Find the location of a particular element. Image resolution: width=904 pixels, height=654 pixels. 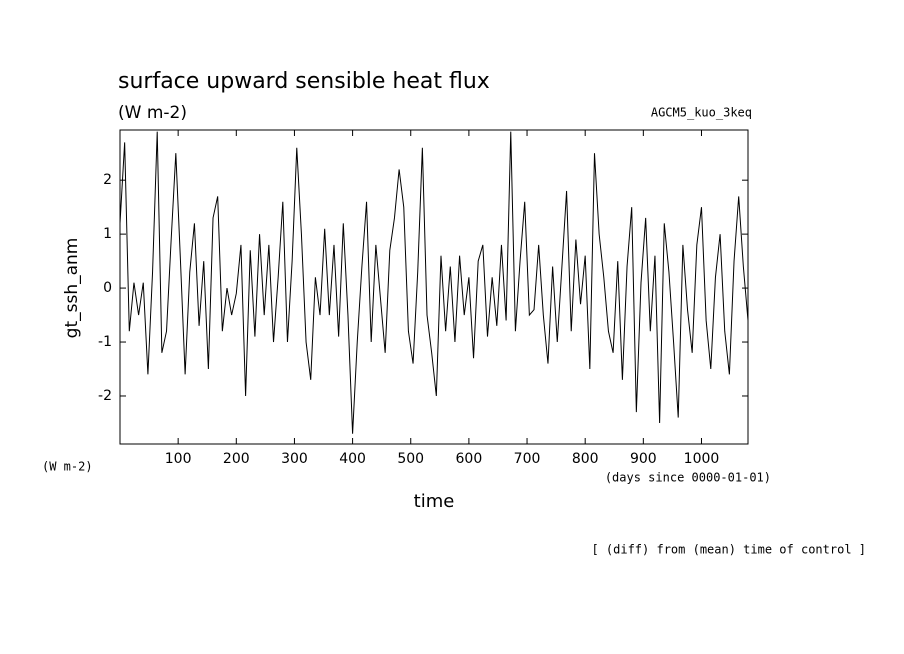

x-tick-label: 600 is located at coordinates (469, 459).